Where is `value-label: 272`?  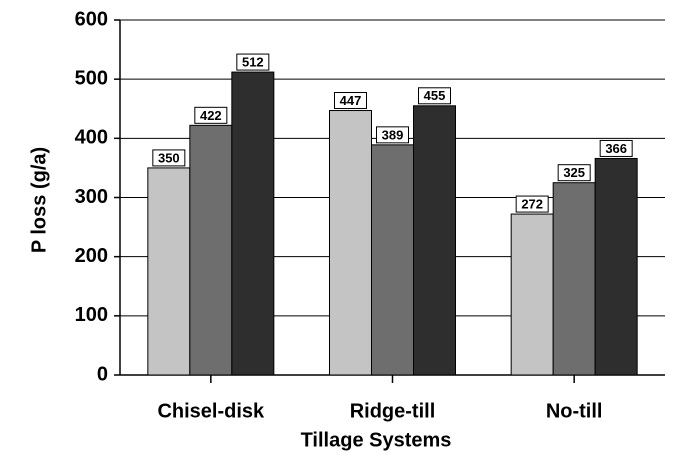
value-label: 272 is located at coordinates (532, 204).